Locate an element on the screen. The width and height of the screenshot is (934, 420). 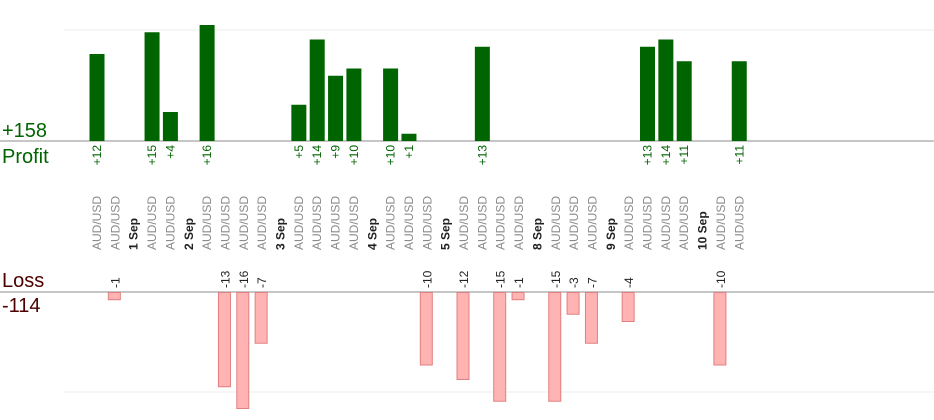
loss-value-label: -4 is located at coordinates (629, 282).